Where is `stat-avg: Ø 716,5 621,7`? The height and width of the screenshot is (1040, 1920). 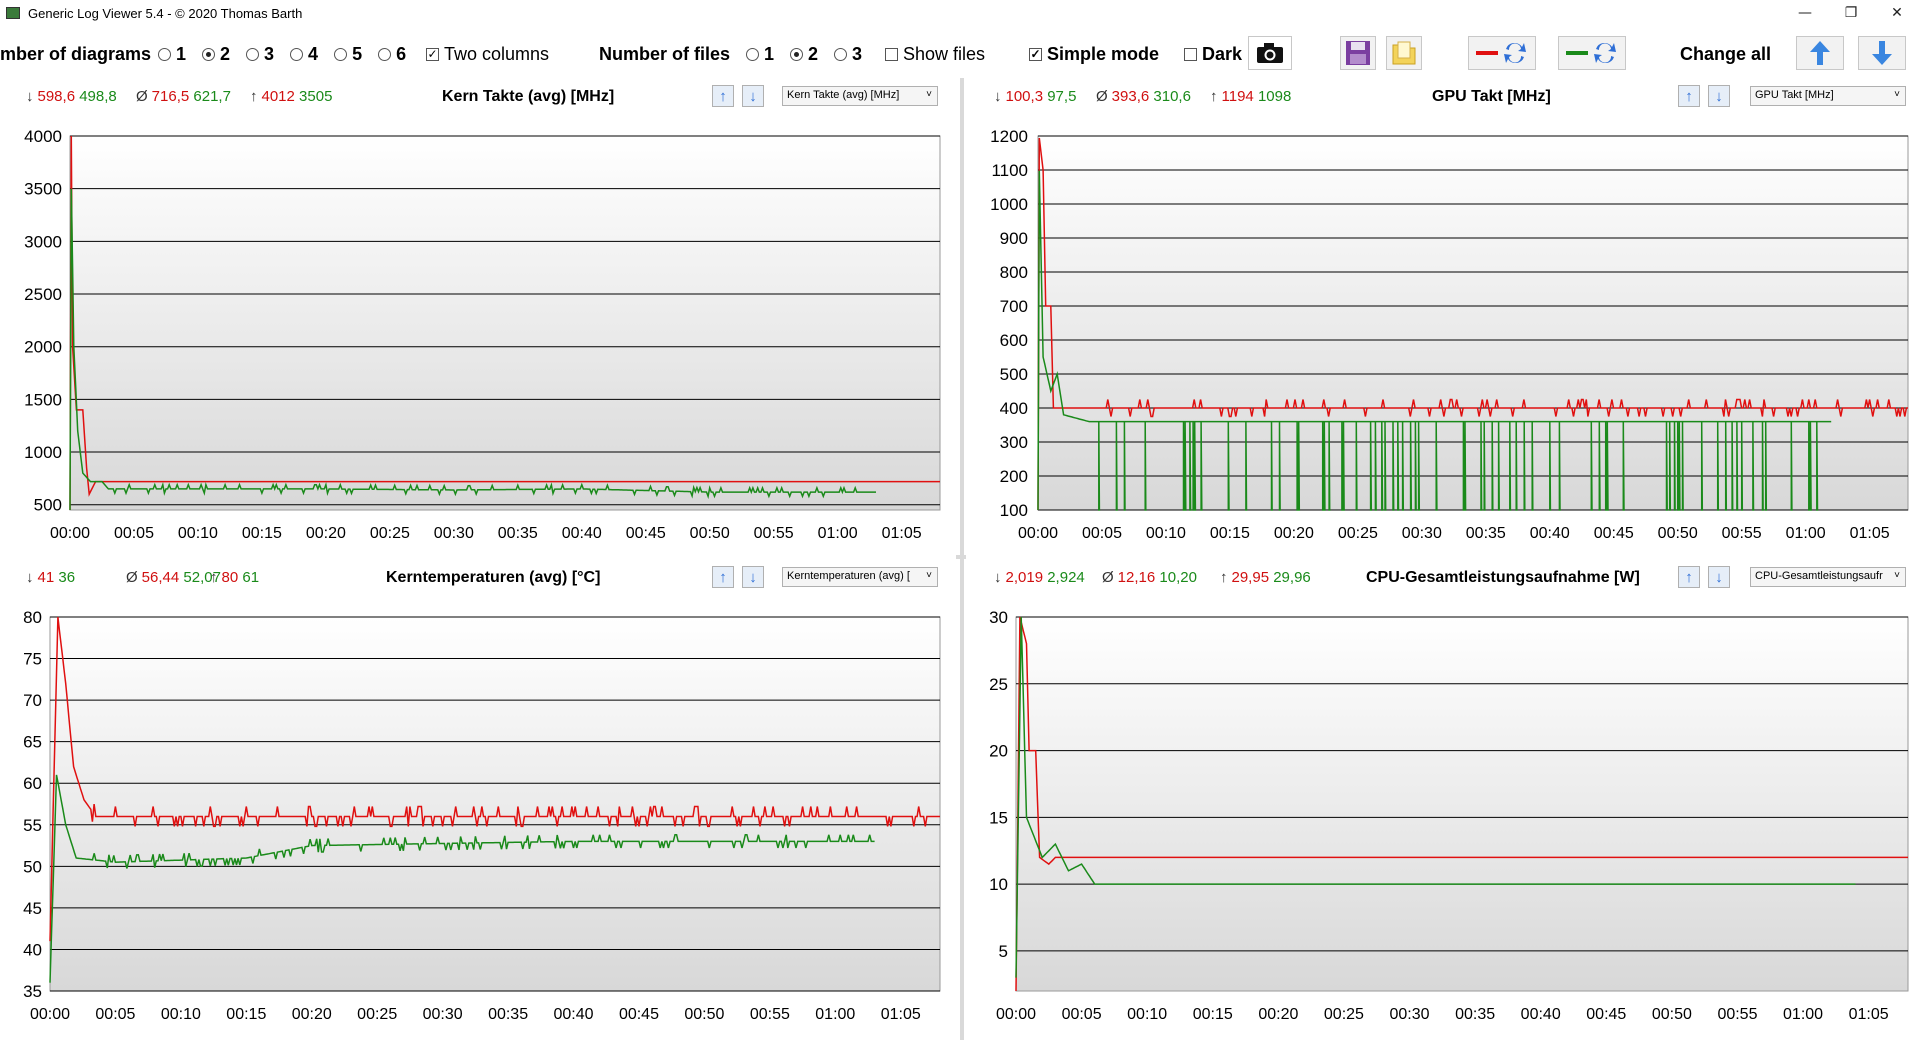
stat-avg: Ø 716,5 621,7 is located at coordinates (183, 96).